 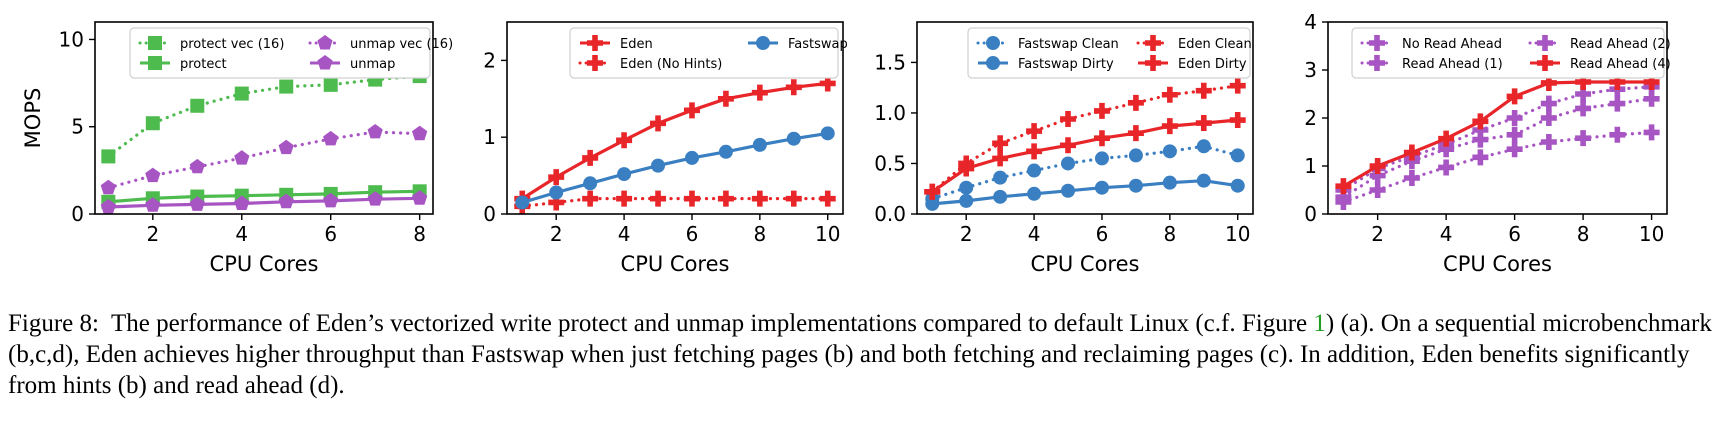 I want to click on series-no-read-ahead, so click(x=1497, y=167).